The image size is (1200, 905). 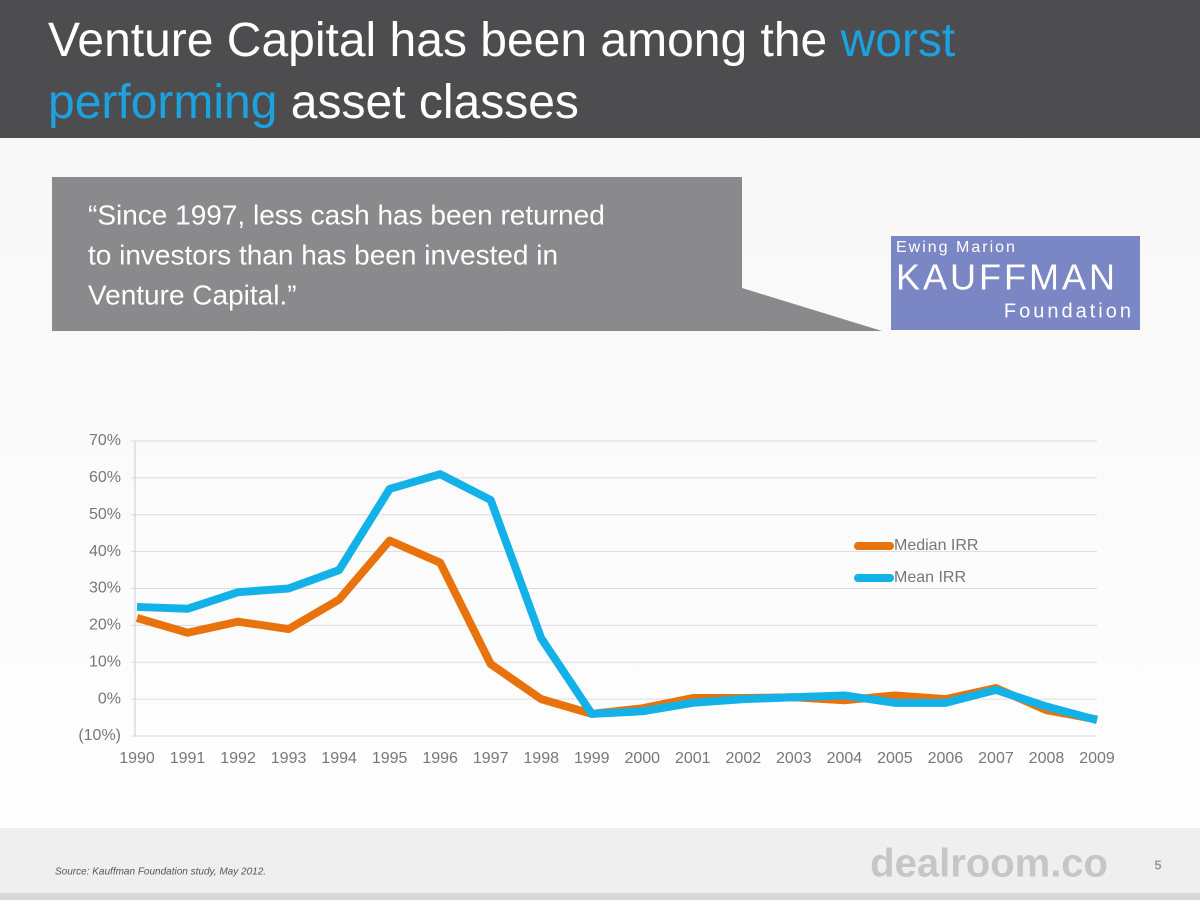 I want to click on y-tick-label: 40%, so click(x=105, y=551).